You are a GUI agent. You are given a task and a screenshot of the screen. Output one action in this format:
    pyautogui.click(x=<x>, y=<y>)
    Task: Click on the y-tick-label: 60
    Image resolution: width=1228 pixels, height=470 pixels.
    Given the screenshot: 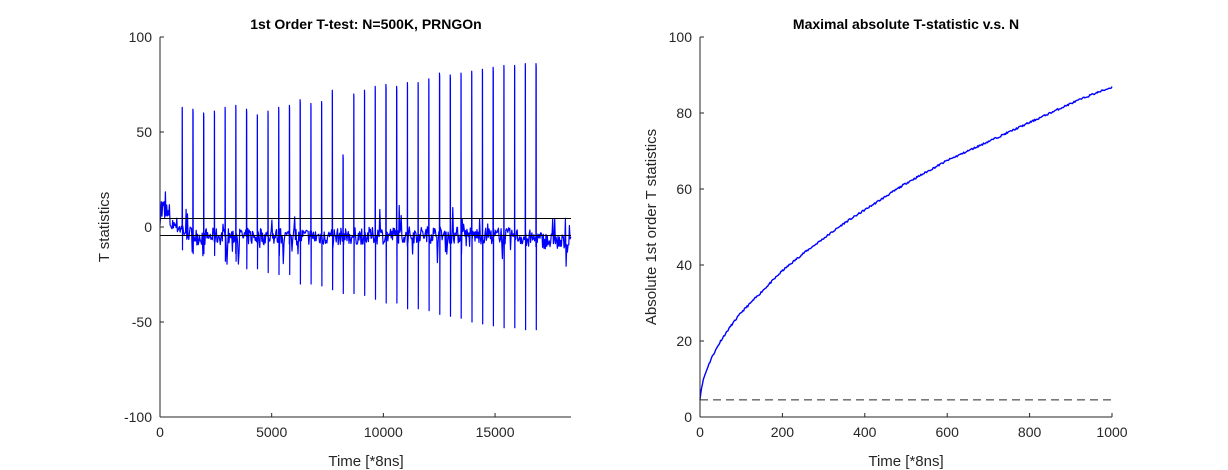 What is the action you would take?
    pyautogui.click(x=684, y=189)
    